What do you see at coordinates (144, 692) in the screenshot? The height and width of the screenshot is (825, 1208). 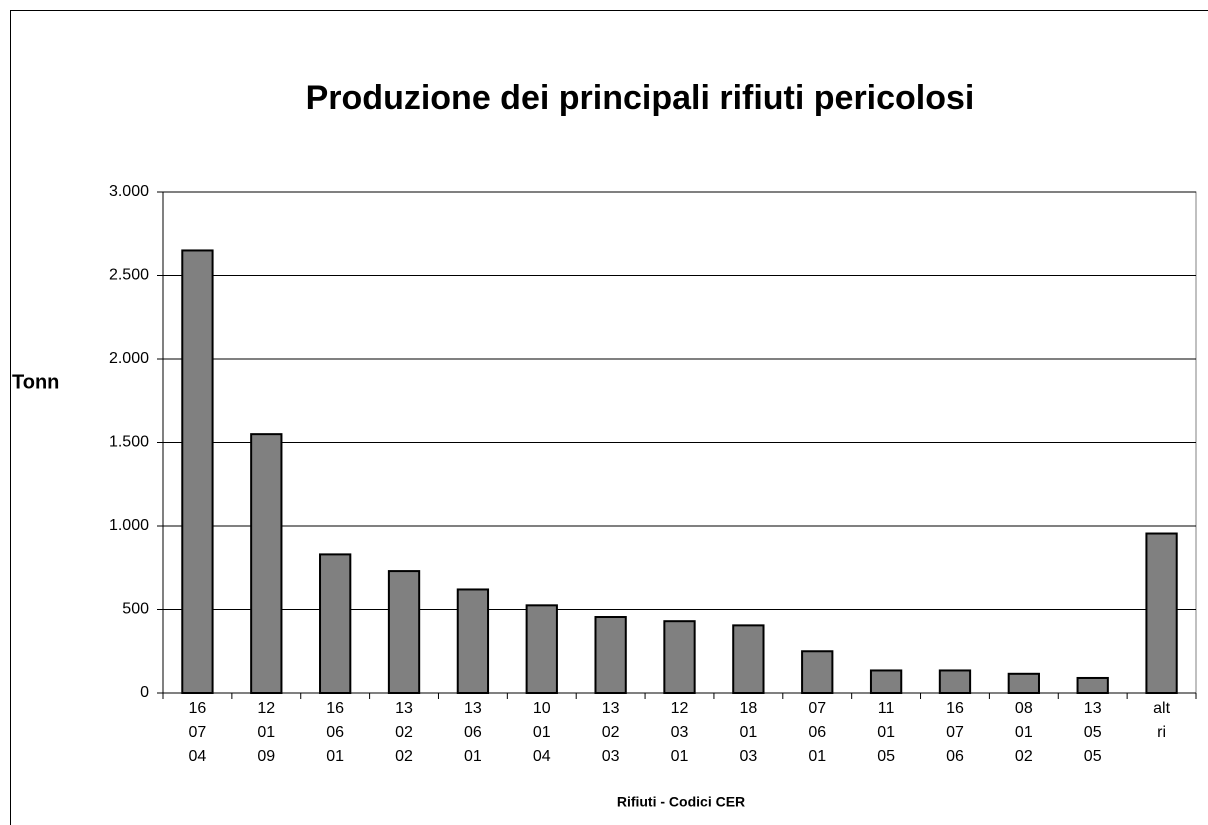 I see `y-tick-label: 0` at bounding box center [144, 692].